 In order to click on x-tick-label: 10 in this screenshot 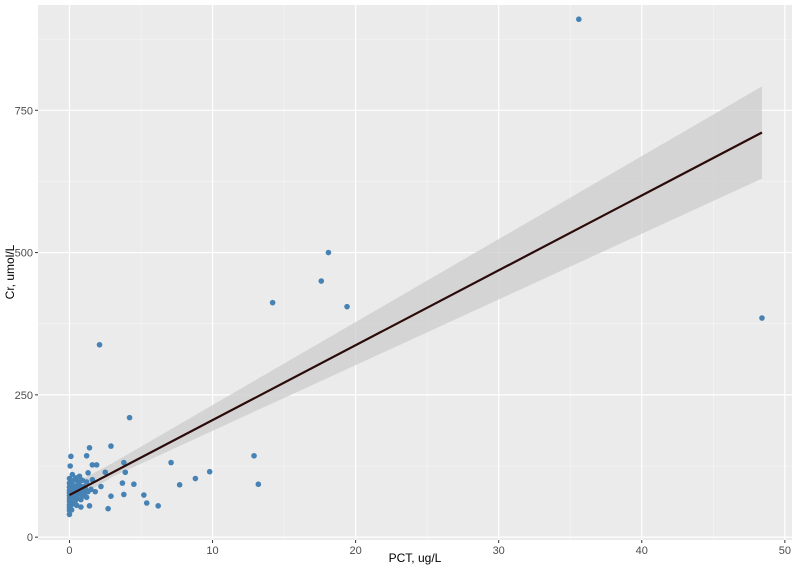, I will do `click(212, 551)`.